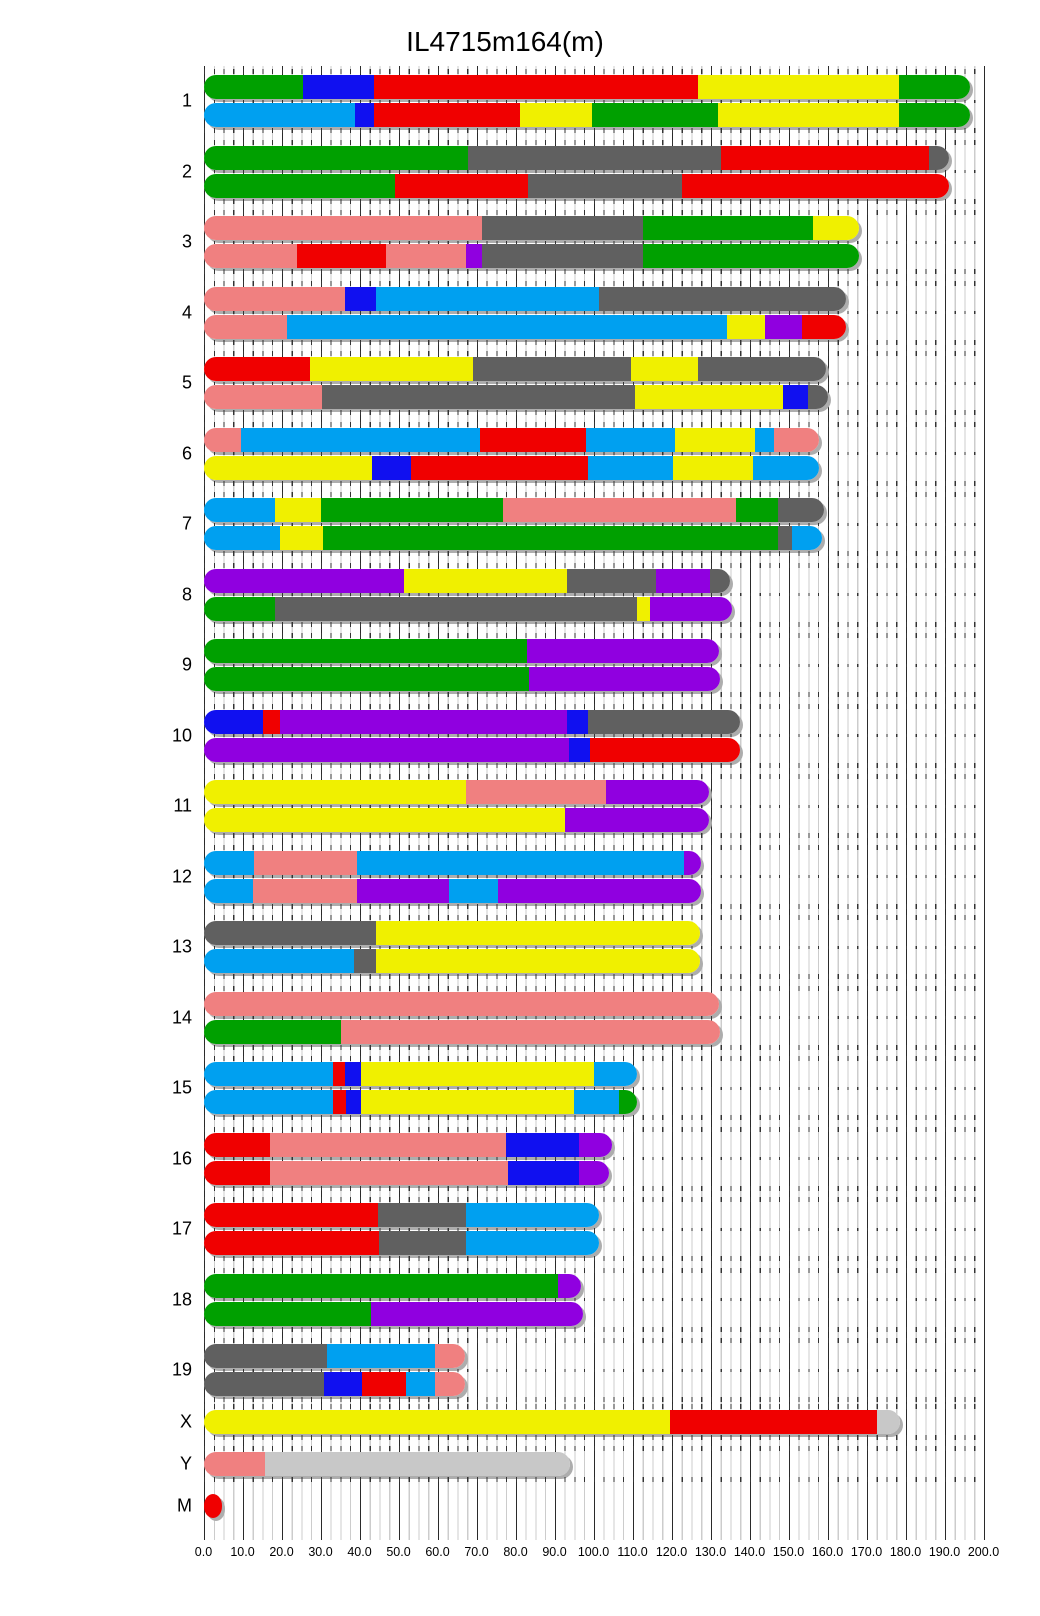 The image size is (1040, 1616). Describe the element at coordinates (182, 805) in the screenshot. I see `chromosome-label-11: 11` at that location.